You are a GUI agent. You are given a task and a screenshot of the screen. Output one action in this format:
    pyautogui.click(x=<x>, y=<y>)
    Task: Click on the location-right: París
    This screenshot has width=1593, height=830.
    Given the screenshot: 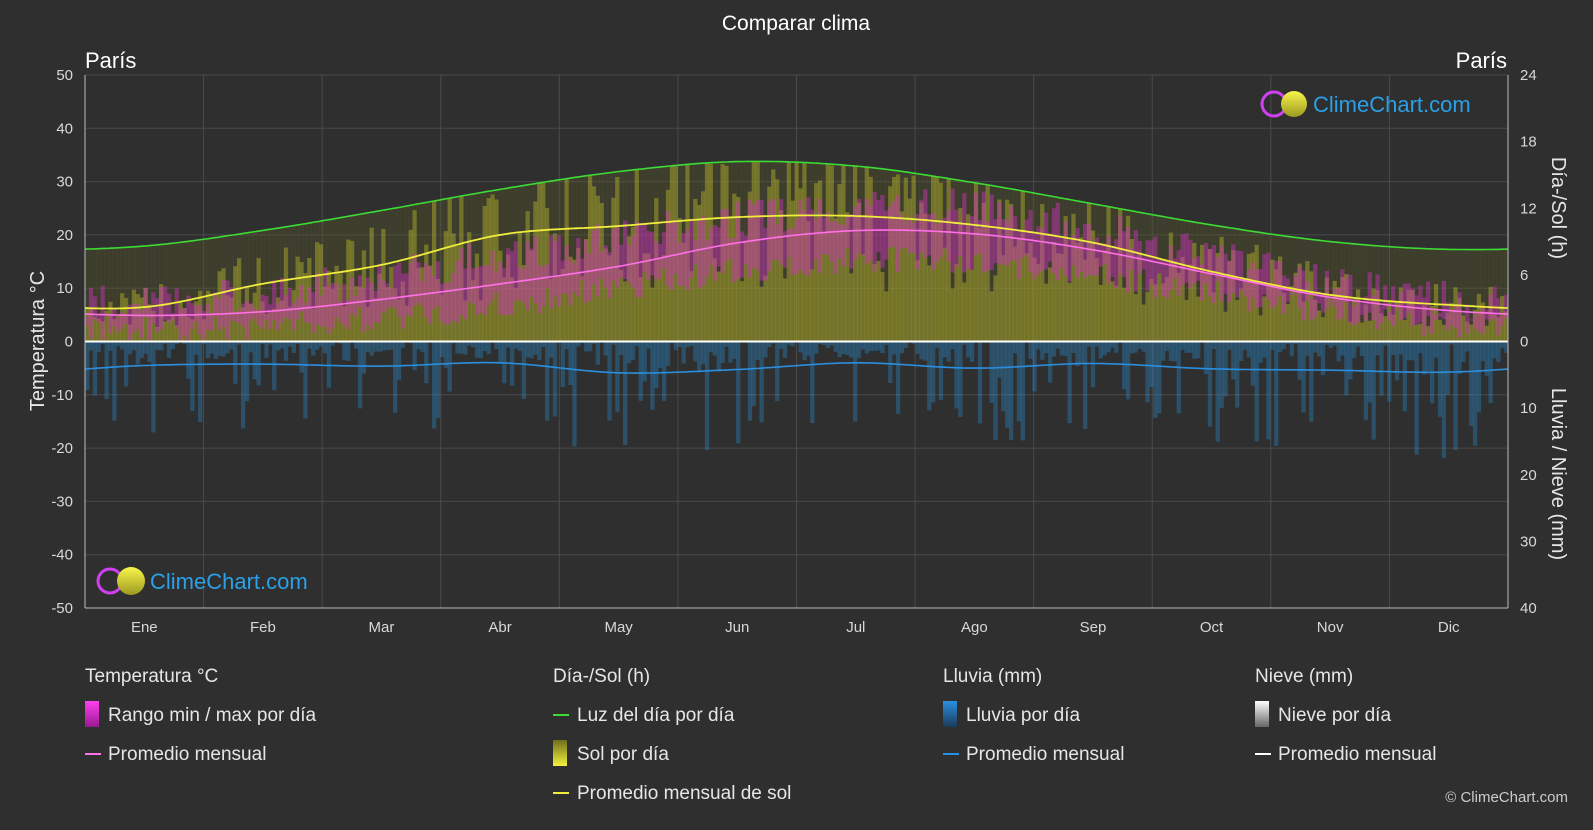 What is the action you would take?
    pyautogui.click(x=1481, y=60)
    